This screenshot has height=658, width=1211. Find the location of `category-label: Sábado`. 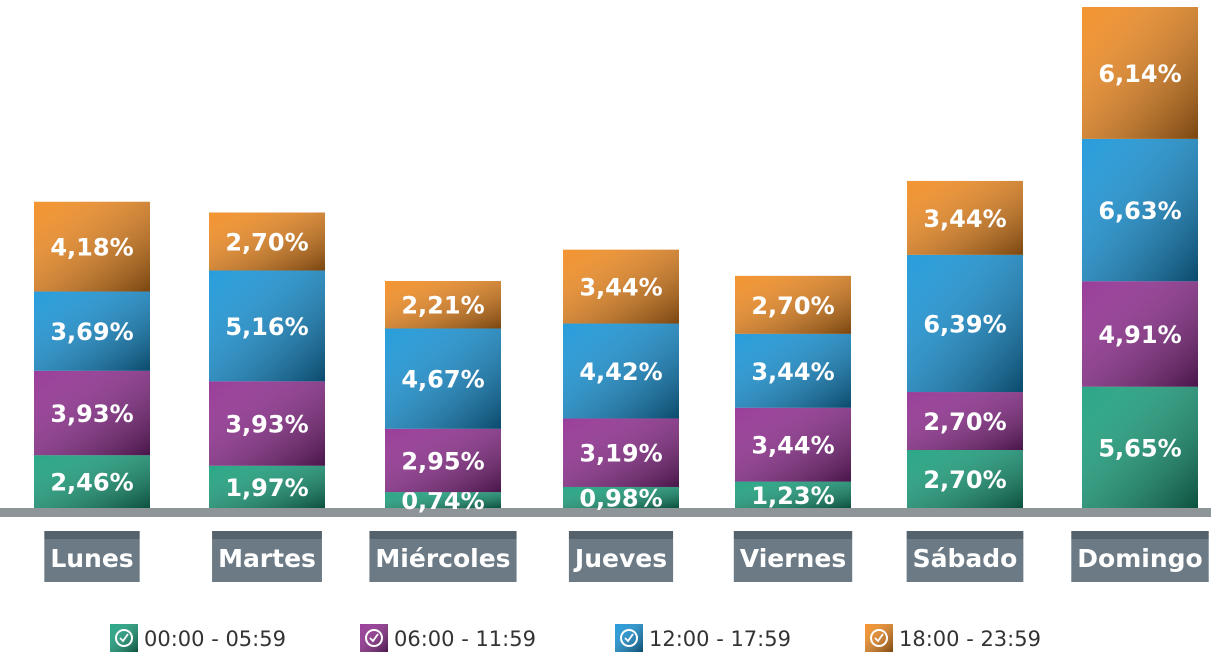

category-label: Sábado is located at coordinates (965, 558).